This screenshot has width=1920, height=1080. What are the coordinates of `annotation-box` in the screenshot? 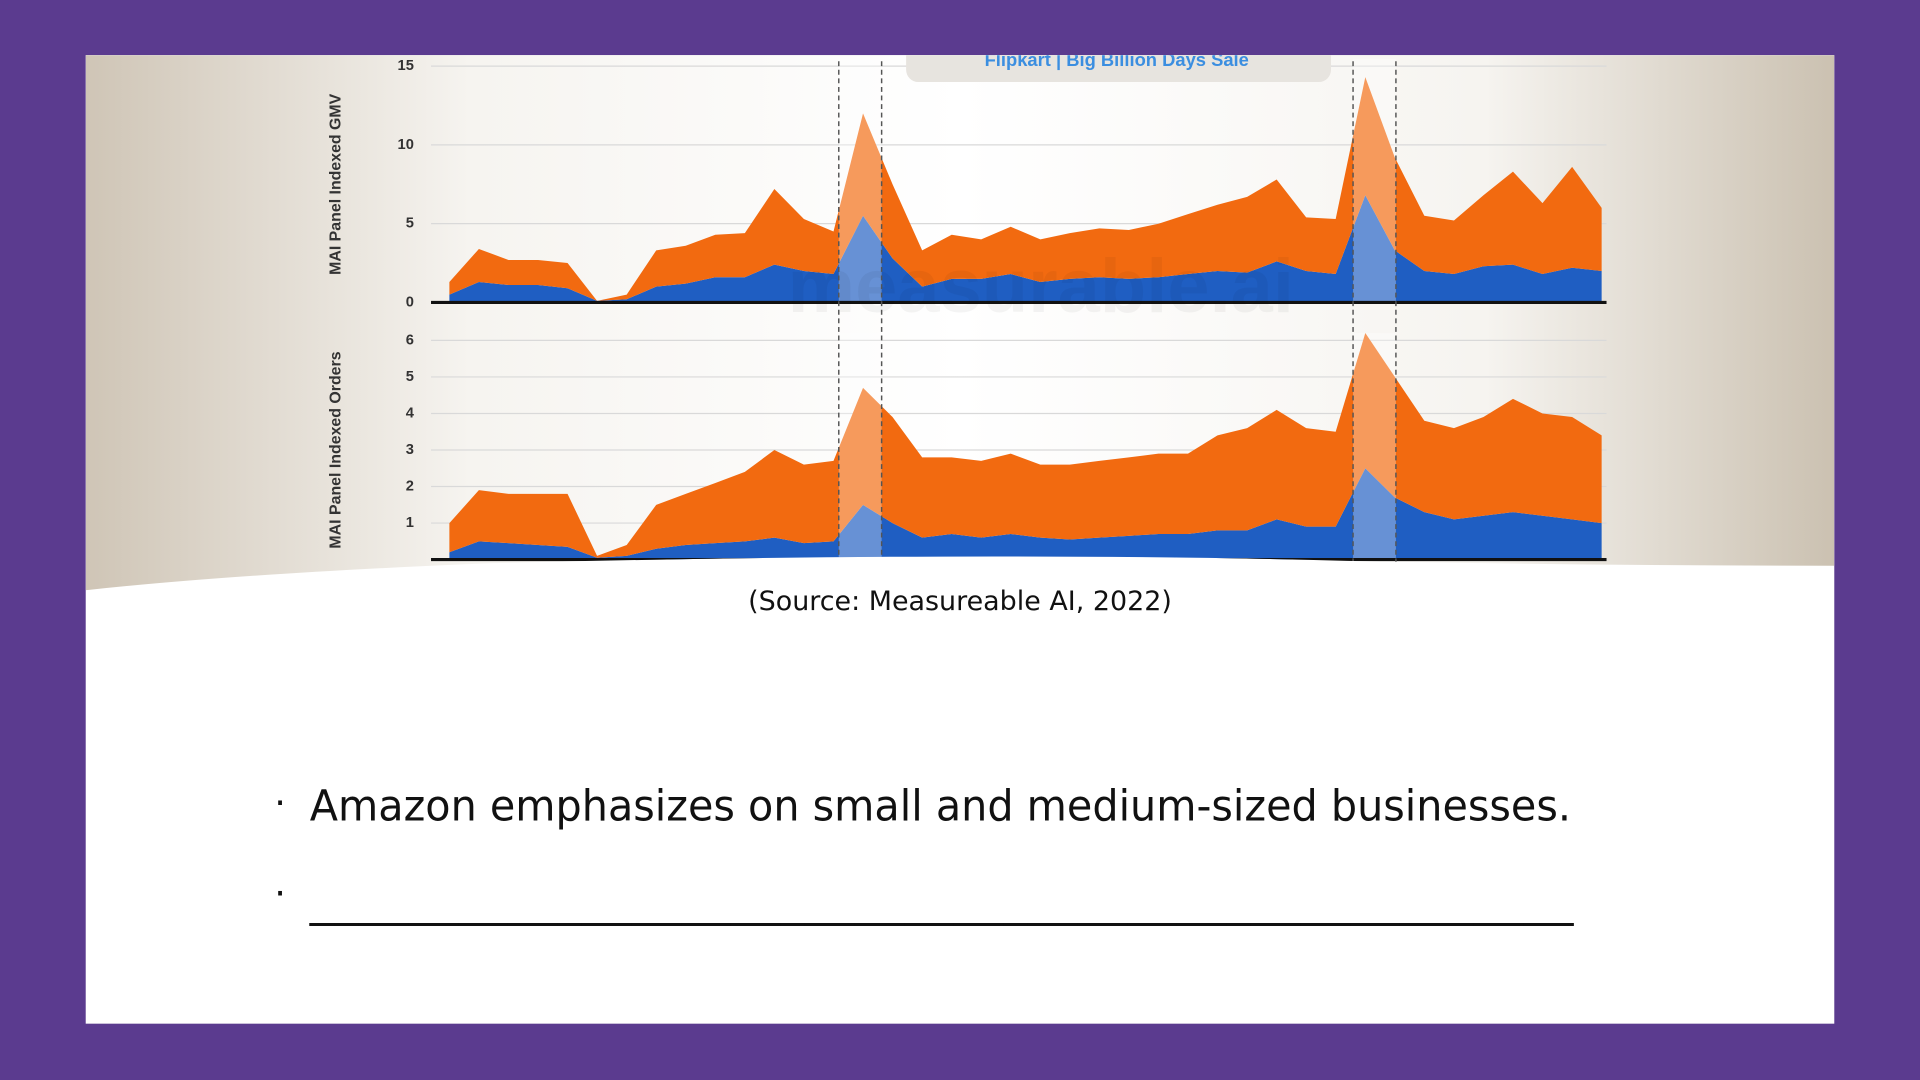 It's located at (1119, 69).